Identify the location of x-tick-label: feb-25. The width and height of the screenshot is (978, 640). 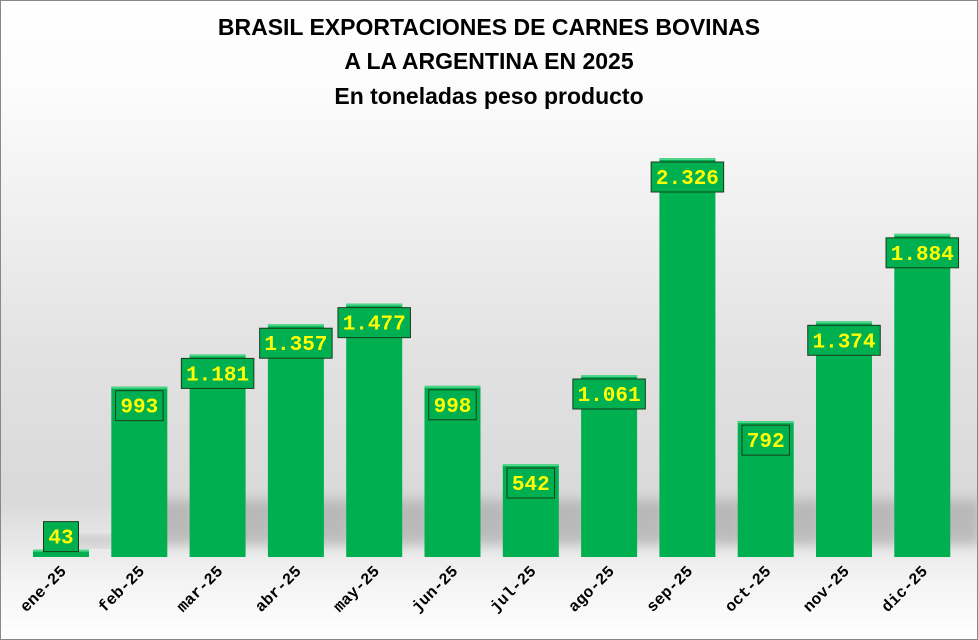
(121, 589).